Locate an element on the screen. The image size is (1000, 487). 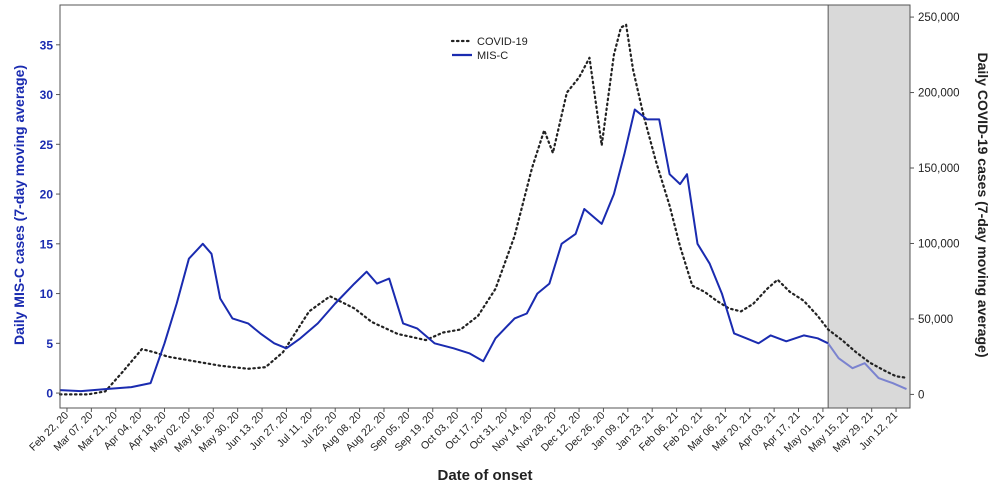
left-axis-tick-label: 0 is located at coordinates (49, 394).